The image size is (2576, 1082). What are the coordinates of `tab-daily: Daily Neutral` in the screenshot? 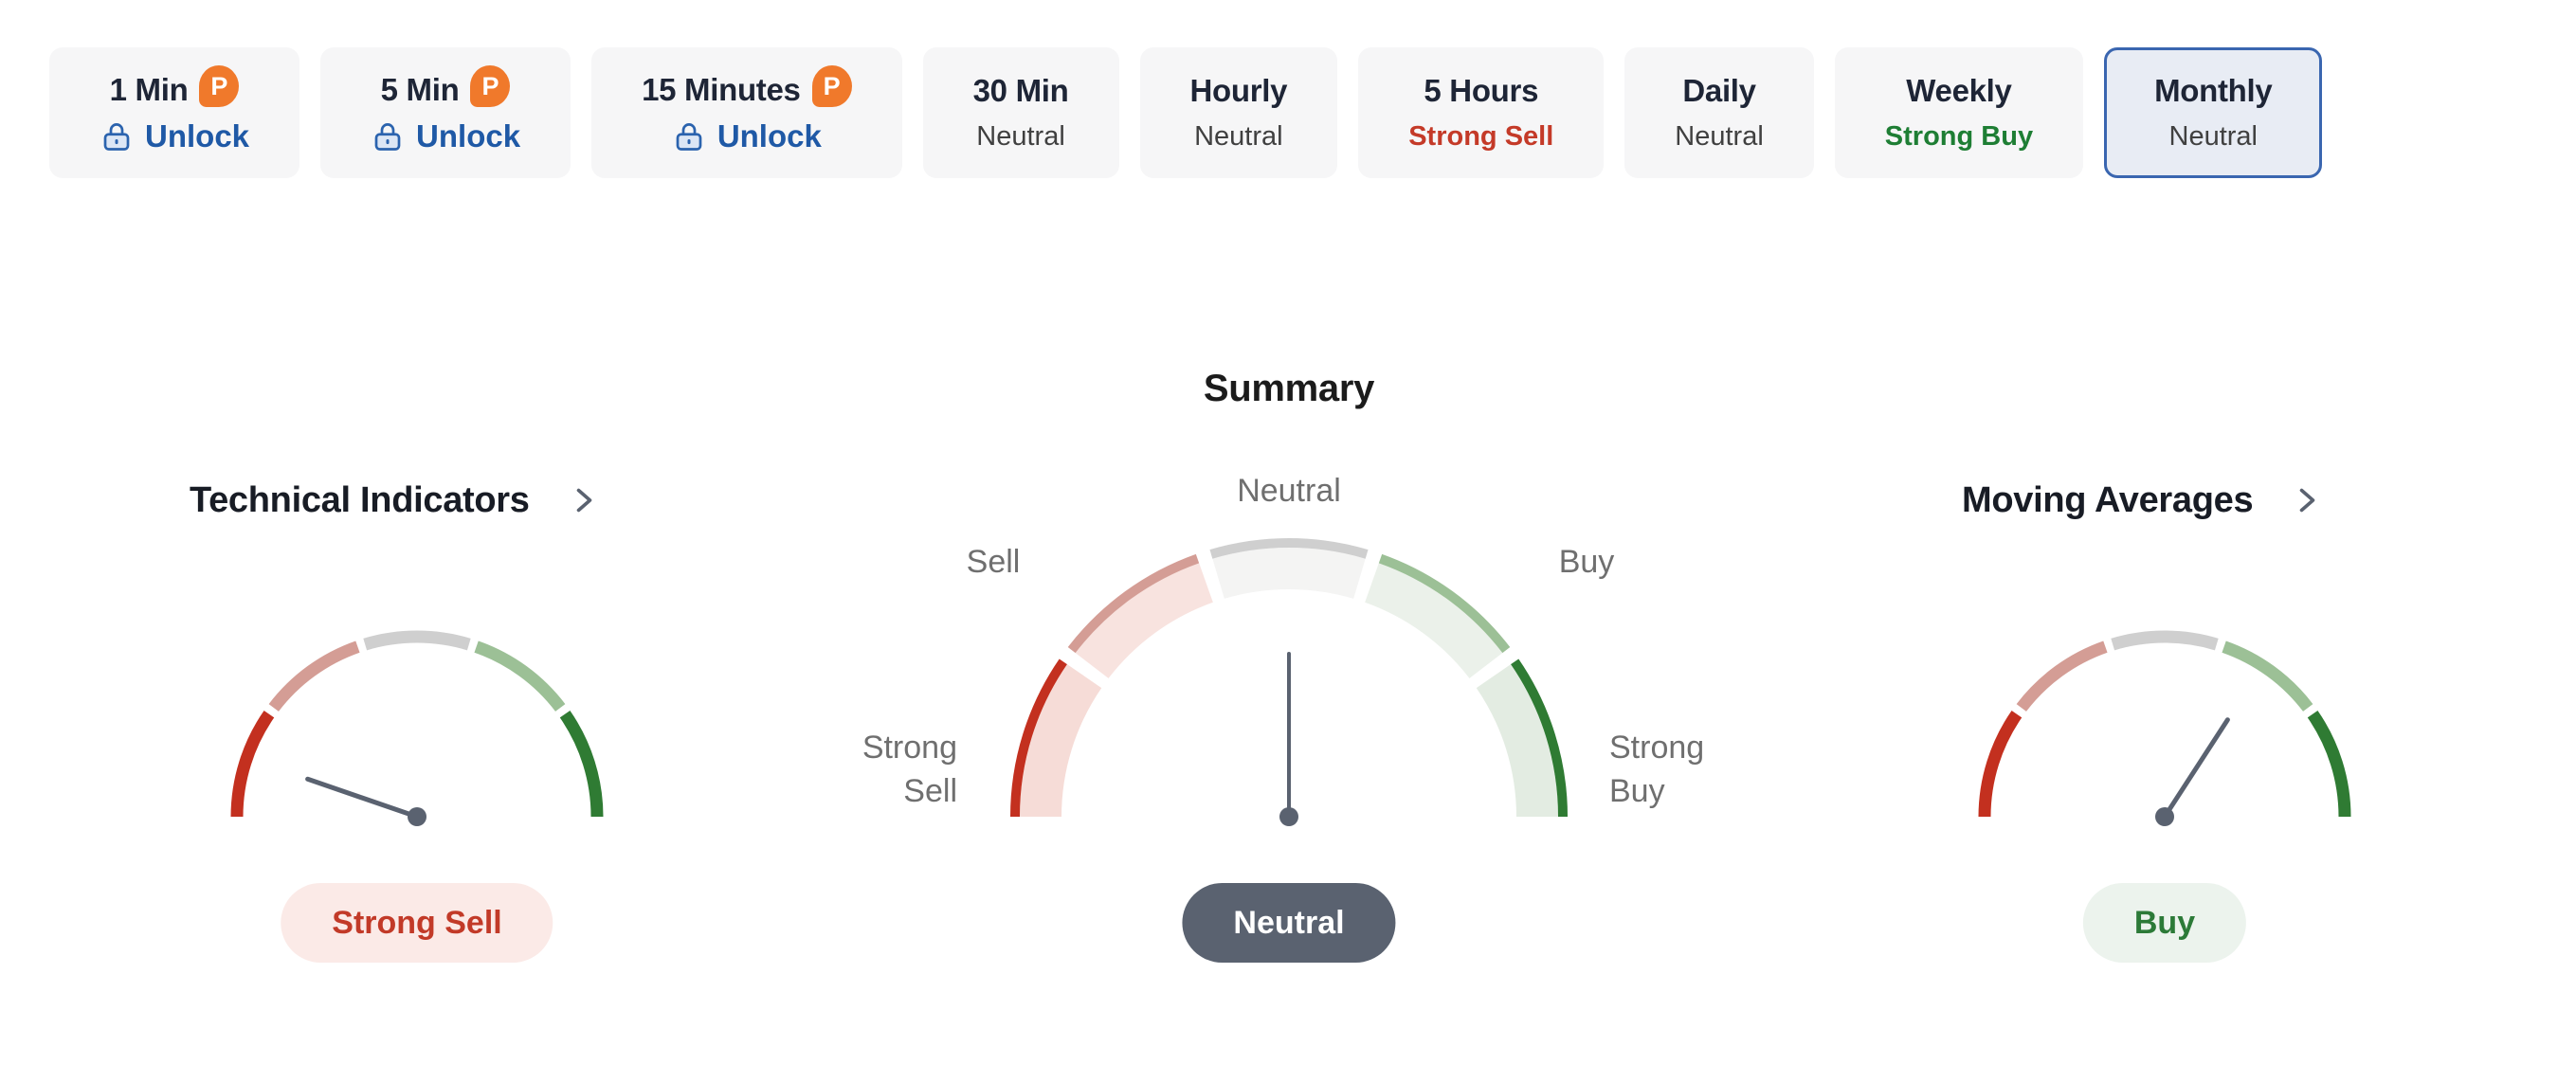 It's located at (1719, 112).